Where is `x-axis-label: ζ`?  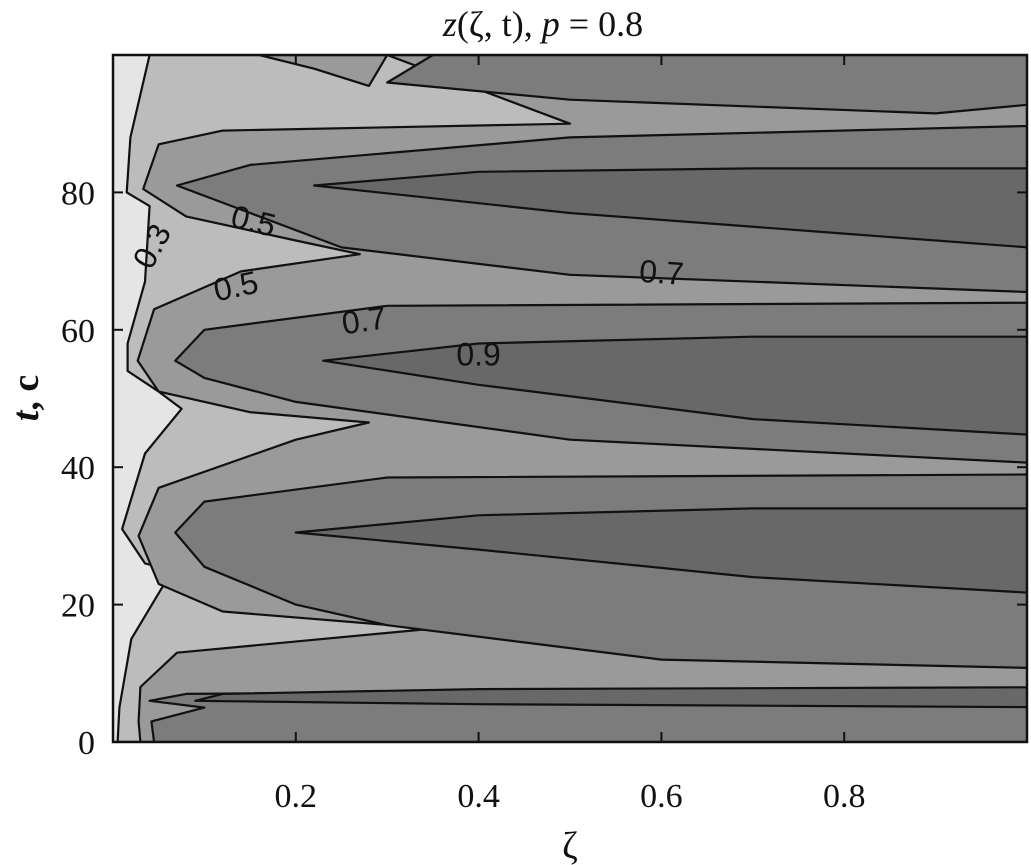
x-axis-label: ζ is located at coordinates (570, 845).